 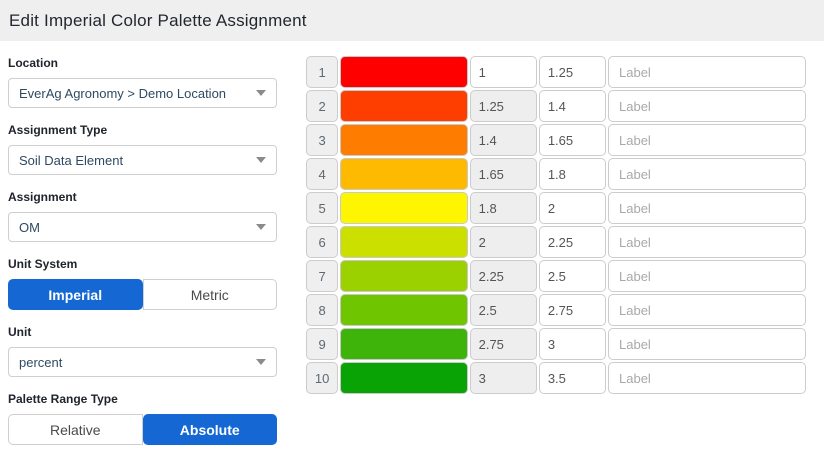 What do you see at coordinates (572, 72) in the screenshot?
I see `max-value-field: 1.25` at bounding box center [572, 72].